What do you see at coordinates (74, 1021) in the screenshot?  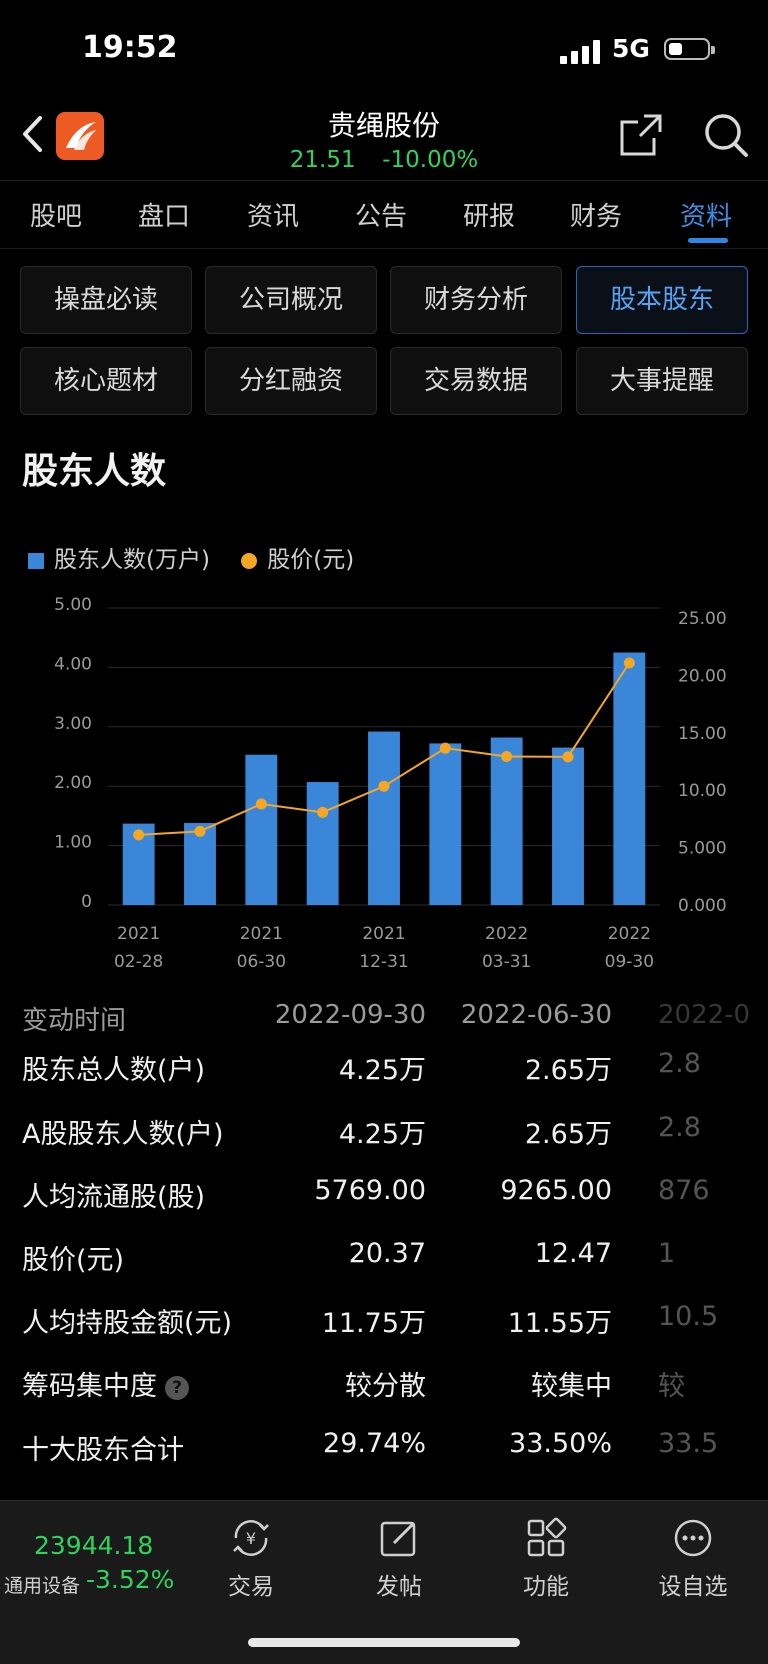 I see `table-header-label: 变动时间` at bounding box center [74, 1021].